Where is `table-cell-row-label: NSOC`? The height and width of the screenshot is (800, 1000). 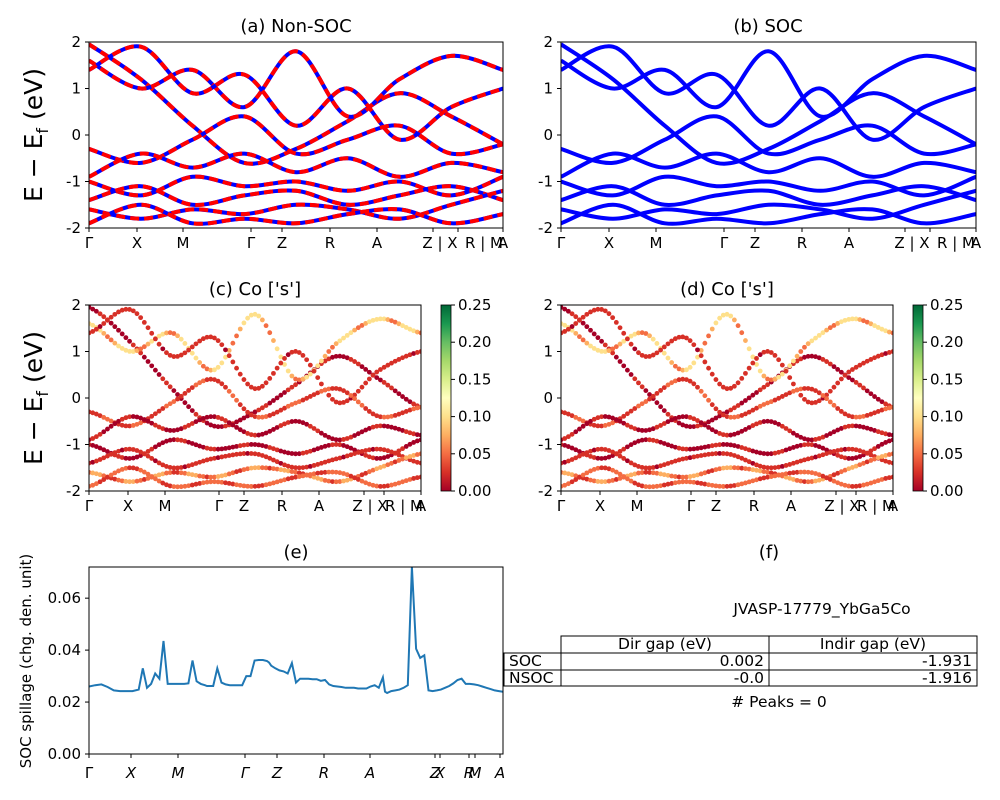 table-cell-row-label: NSOC is located at coordinates (531, 678).